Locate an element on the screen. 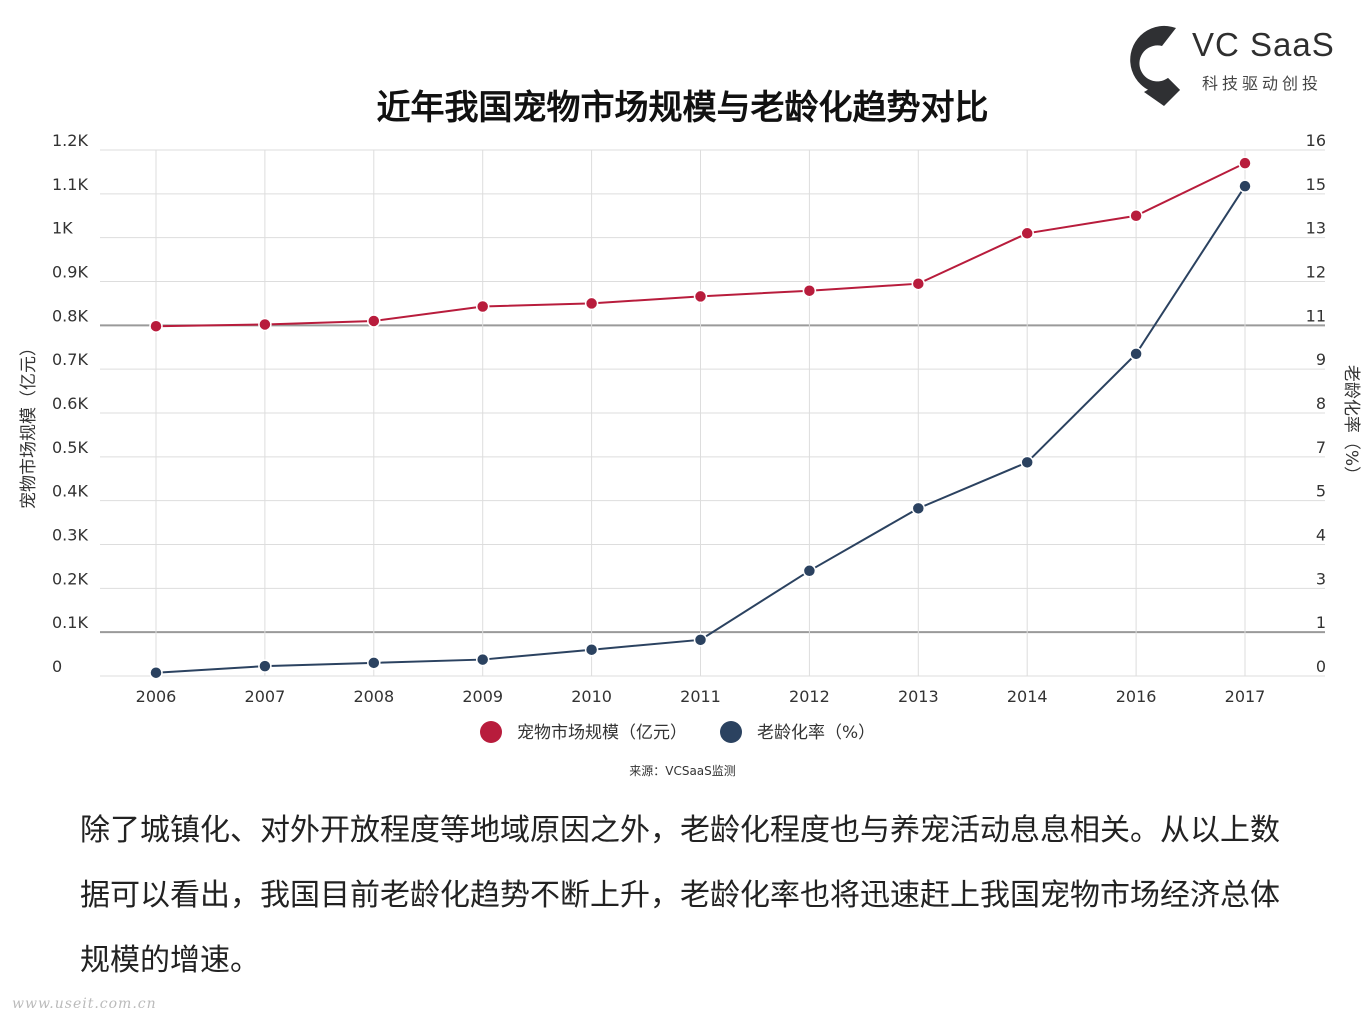  right-tick-label: 8 is located at coordinates (1321, 403).